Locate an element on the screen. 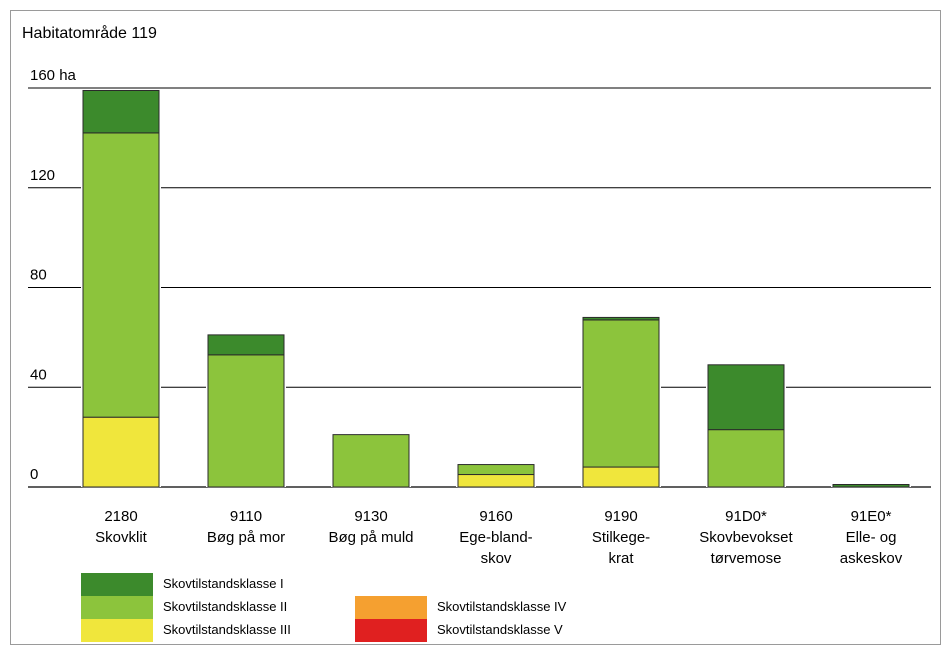 This screenshot has width=942, height=646. legend-label: Skovtilstandsklasse I is located at coordinates (223, 583).